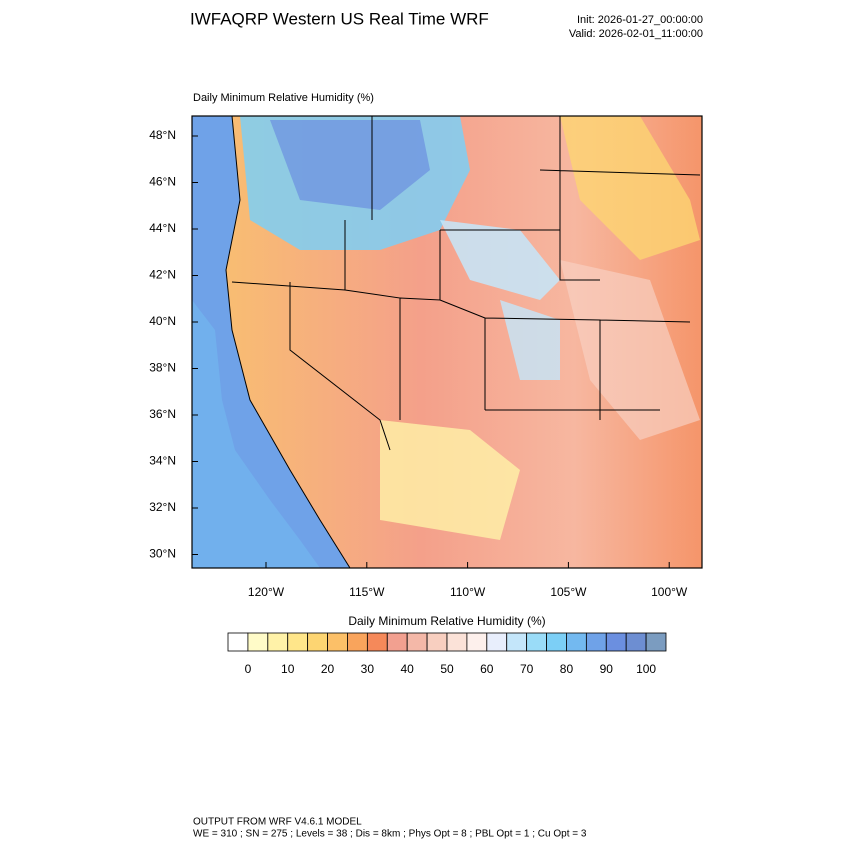  Describe the element at coordinates (162, 182) in the screenshot. I see `lat-label: 46°N` at that location.